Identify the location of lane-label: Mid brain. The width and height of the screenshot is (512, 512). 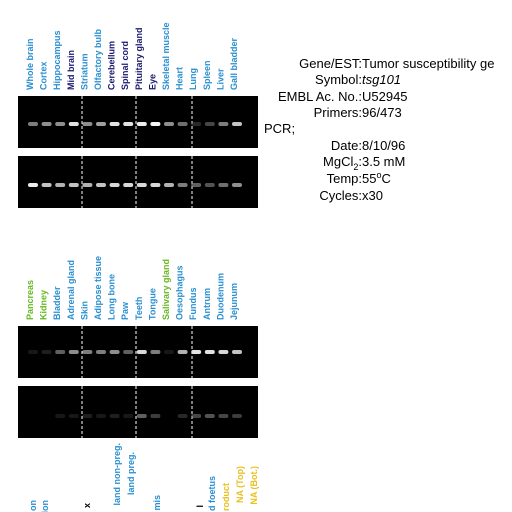
(71, 70).